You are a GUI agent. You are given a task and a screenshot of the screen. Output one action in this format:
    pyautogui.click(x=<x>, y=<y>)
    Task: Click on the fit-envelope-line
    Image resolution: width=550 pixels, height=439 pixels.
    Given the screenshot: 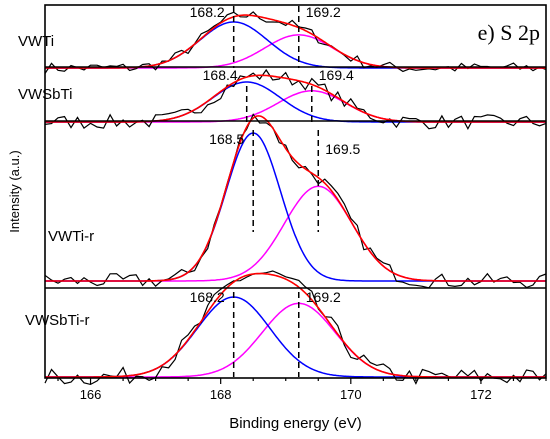 What is the action you would take?
    pyautogui.click(x=295, y=98)
    